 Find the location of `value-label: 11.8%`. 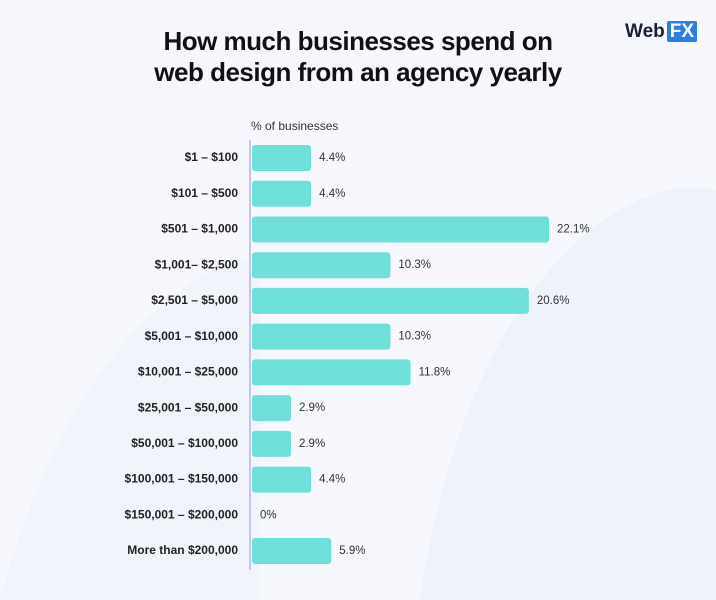

value-label: 11.8% is located at coordinates (435, 372).